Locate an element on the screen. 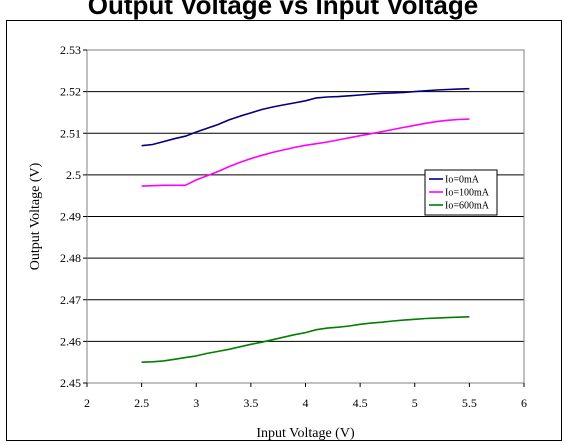 This screenshot has width=566, height=445. y-tick-label: 2.53 is located at coordinates (70, 50).